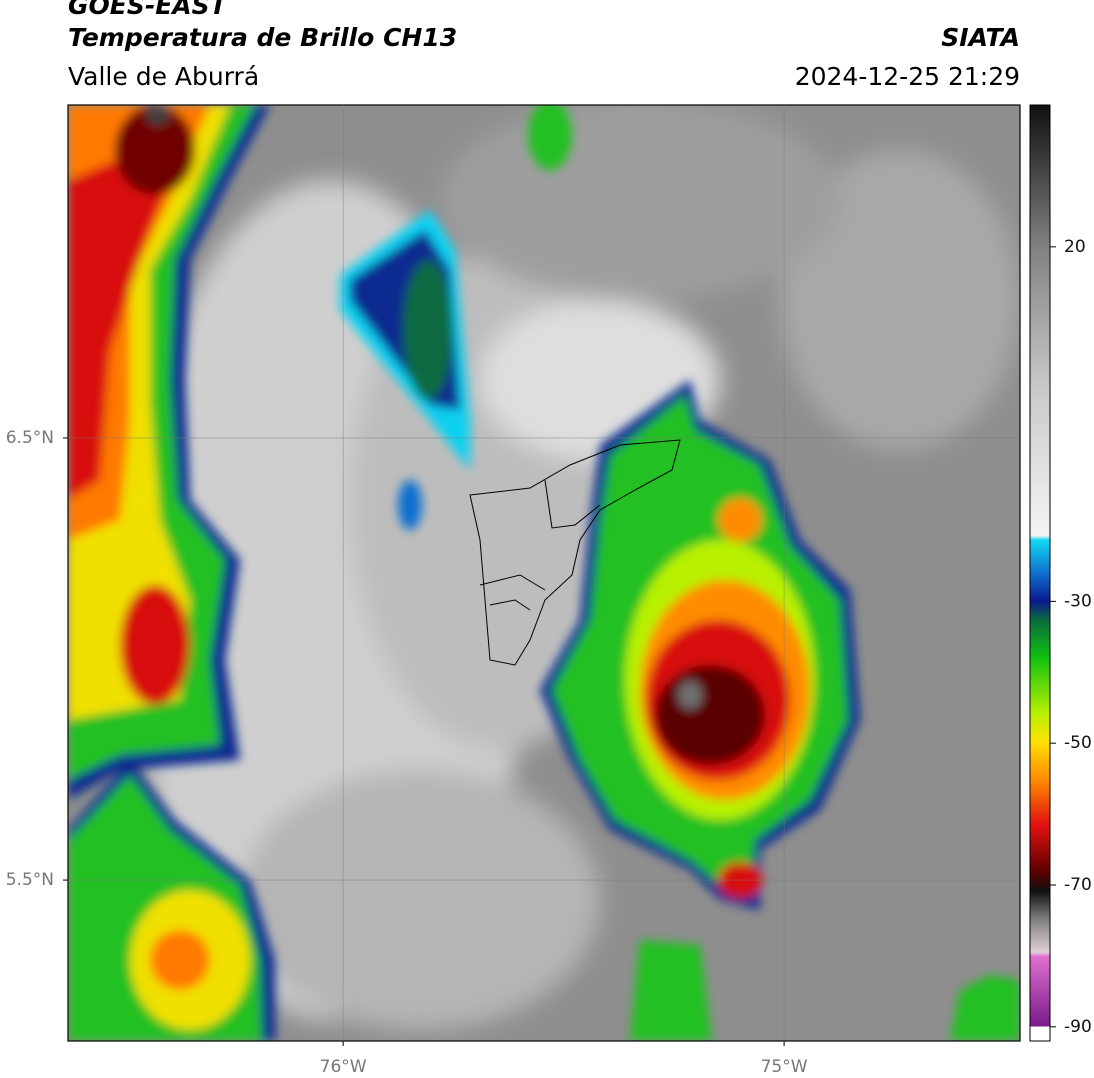 This screenshot has width=1094, height=1078. I want to click on lat-tick-label: 6.5°N, so click(30, 438).